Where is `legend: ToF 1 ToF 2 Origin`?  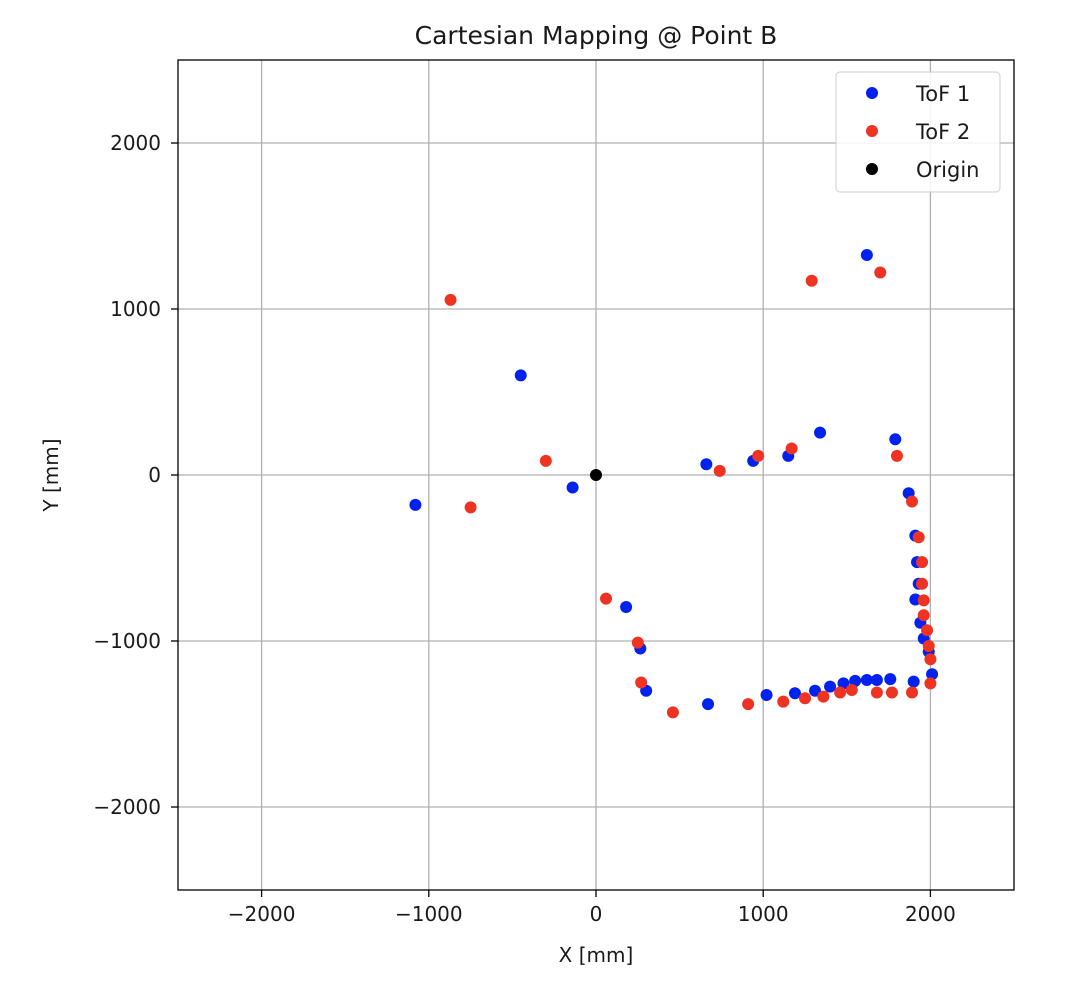 legend: ToF 1 ToF 2 Origin is located at coordinates (918, 132).